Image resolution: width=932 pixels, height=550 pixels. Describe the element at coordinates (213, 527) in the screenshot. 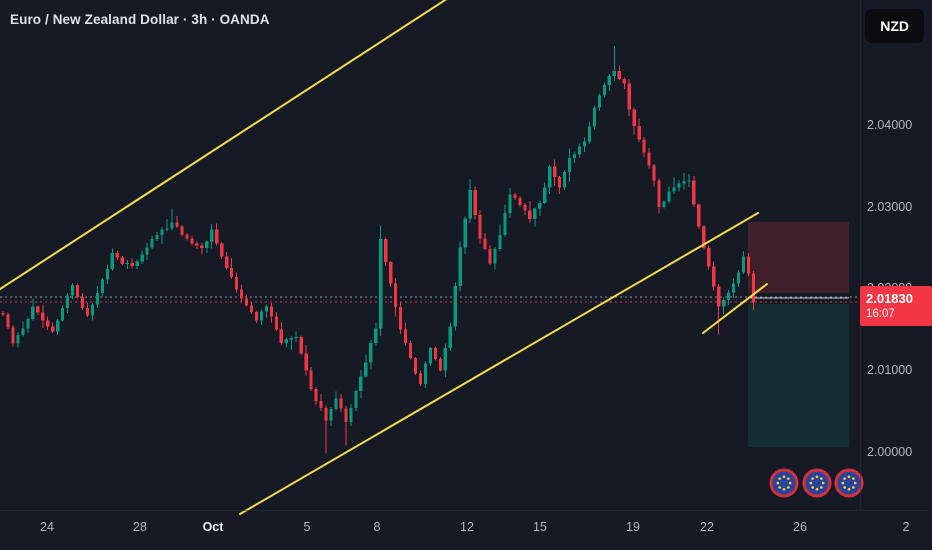

I see `time-tick: Oct` at that location.